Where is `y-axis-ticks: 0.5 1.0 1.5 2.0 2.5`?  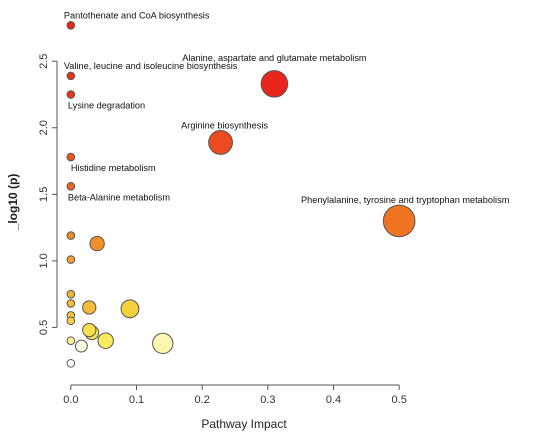
y-axis-ticks: 0.5 1.0 1.5 2.0 2.5 is located at coordinates (47, 194).